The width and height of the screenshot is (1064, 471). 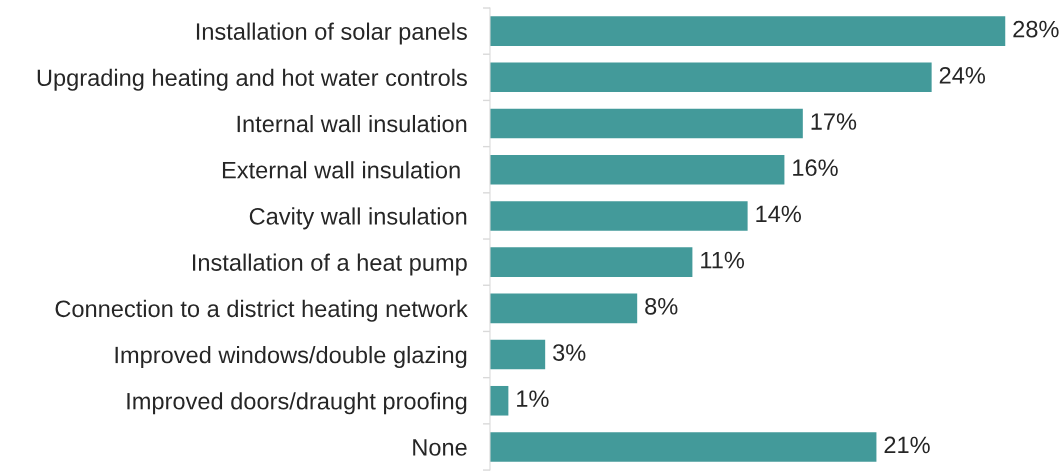 What do you see at coordinates (291, 356) in the screenshot?
I see `y-tick-label: Improved windows/double glazing` at bounding box center [291, 356].